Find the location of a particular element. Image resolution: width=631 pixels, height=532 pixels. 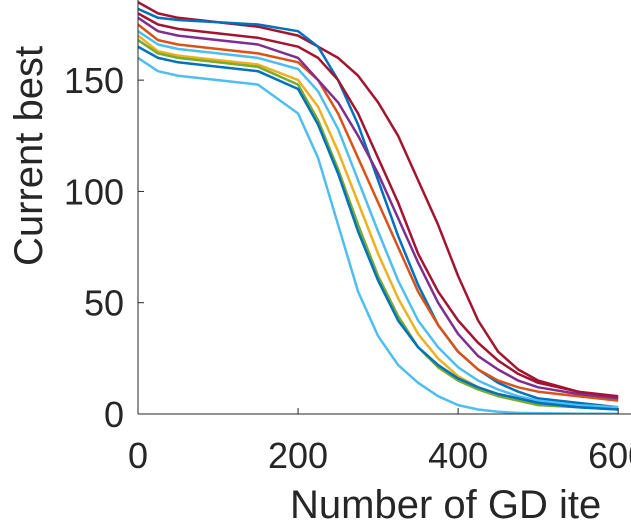

y-tick-label: 100 is located at coordinates (94, 191).